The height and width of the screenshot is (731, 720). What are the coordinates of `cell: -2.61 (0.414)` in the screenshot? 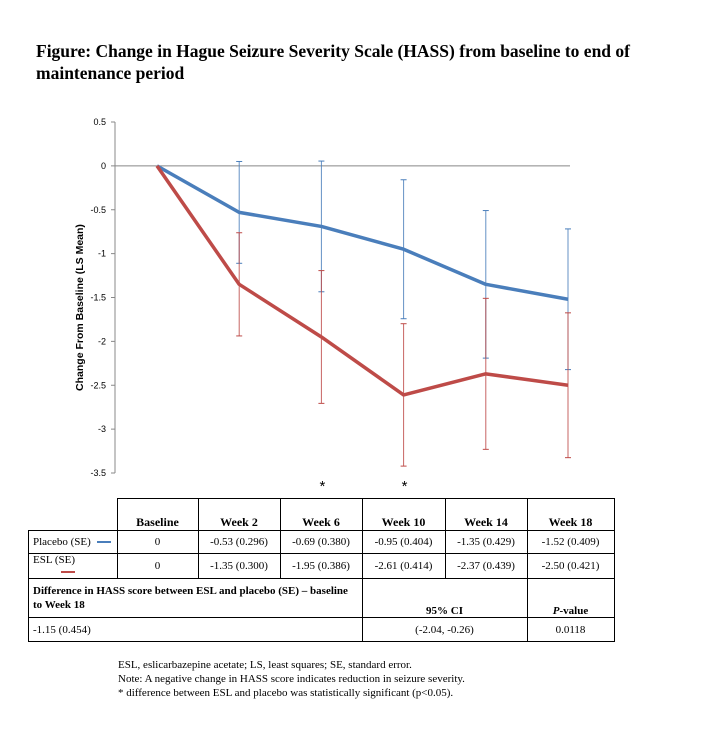 It's located at (403, 566).